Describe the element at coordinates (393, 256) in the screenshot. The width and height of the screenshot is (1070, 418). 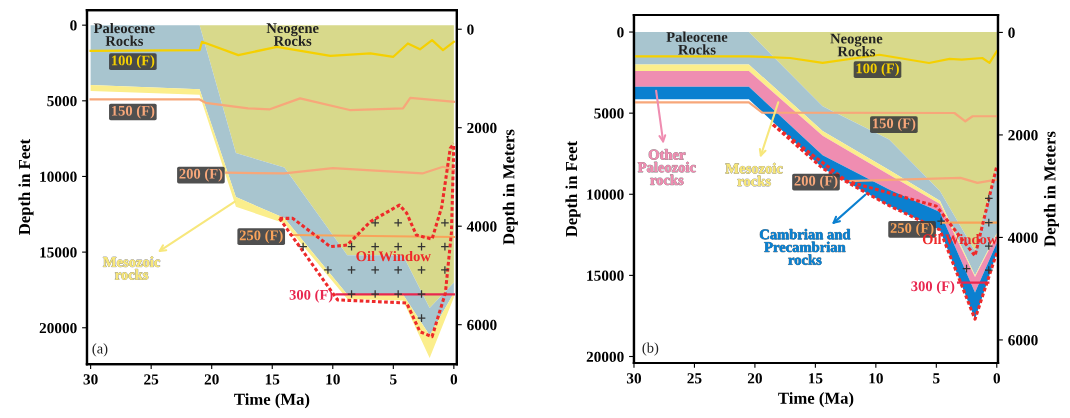
I see `series-label: Oil Window` at that location.